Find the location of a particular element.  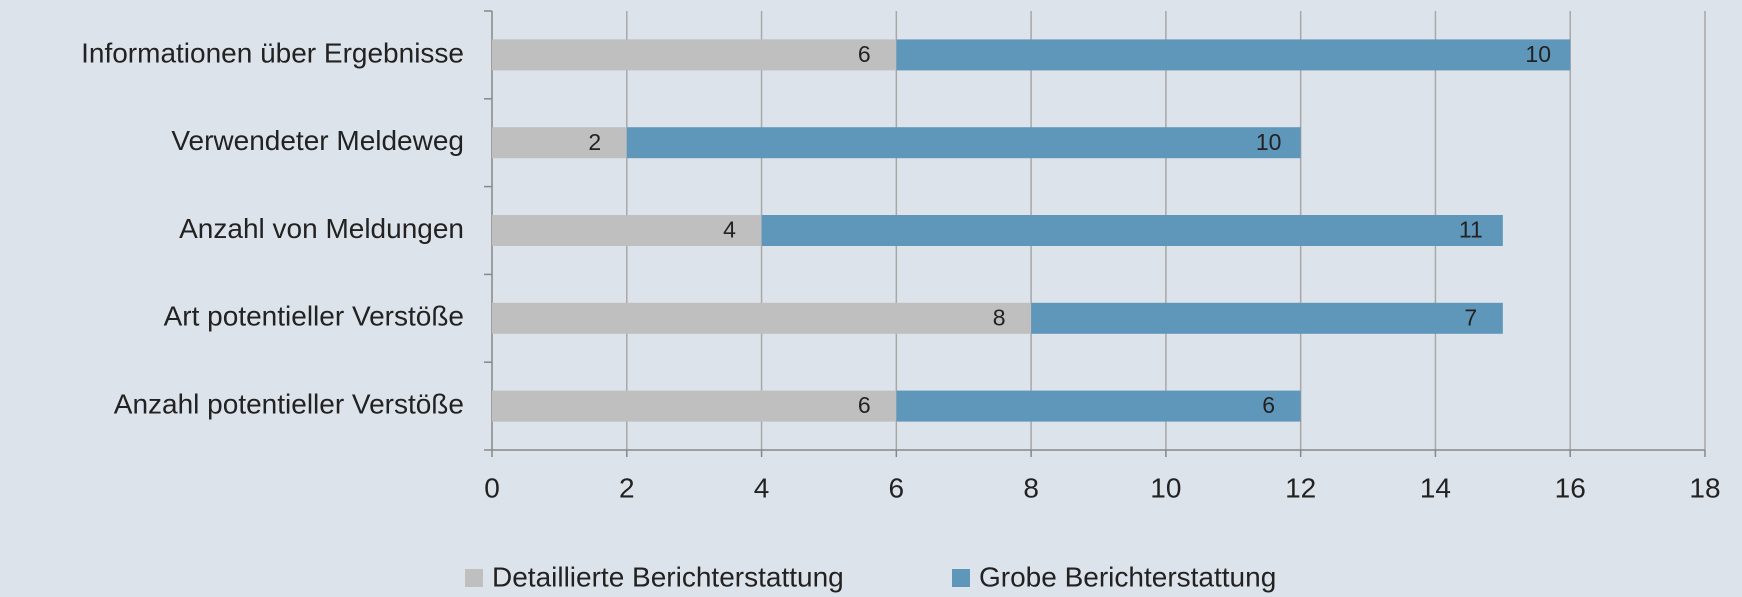

data-label: 7 is located at coordinates (1470, 317).